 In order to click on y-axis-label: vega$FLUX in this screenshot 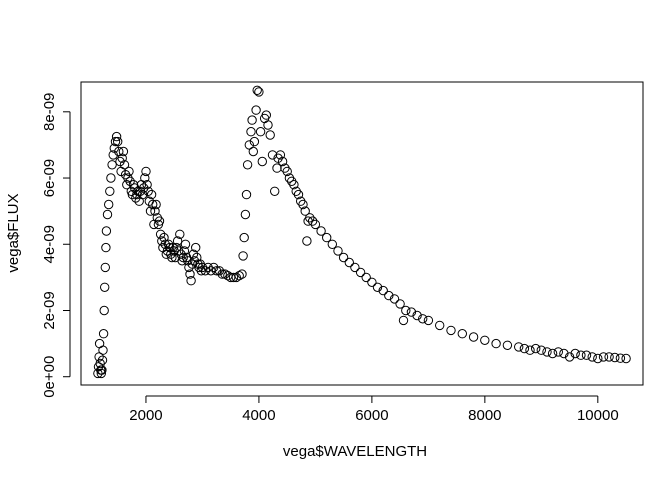, I will do `click(13, 232)`.